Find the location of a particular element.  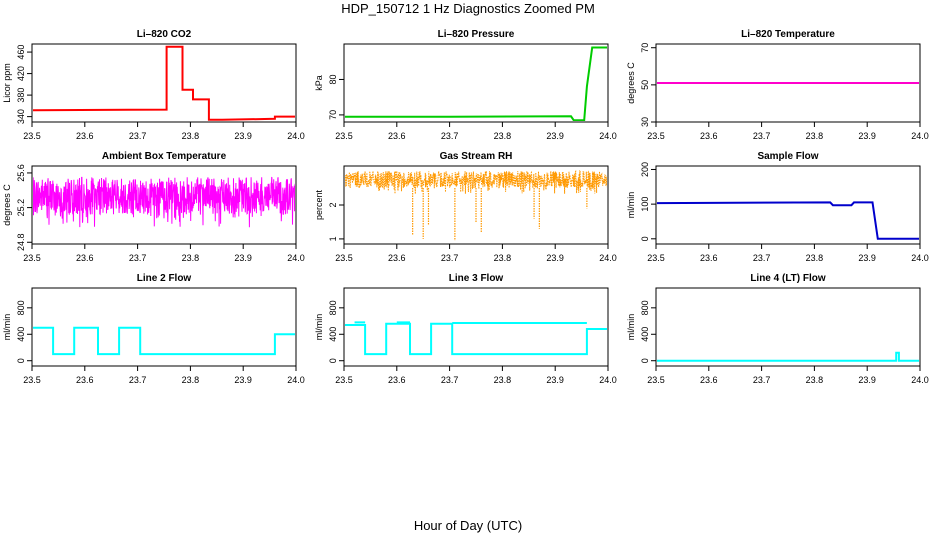

y-tick-label: 200 is located at coordinates (645, 169).